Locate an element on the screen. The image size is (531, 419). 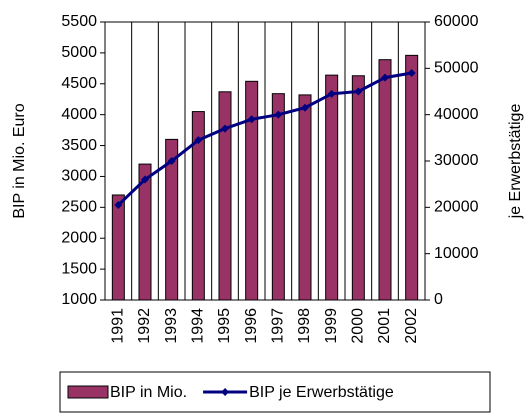
legend-label: BIP in Mio. is located at coordinates (148, 392).